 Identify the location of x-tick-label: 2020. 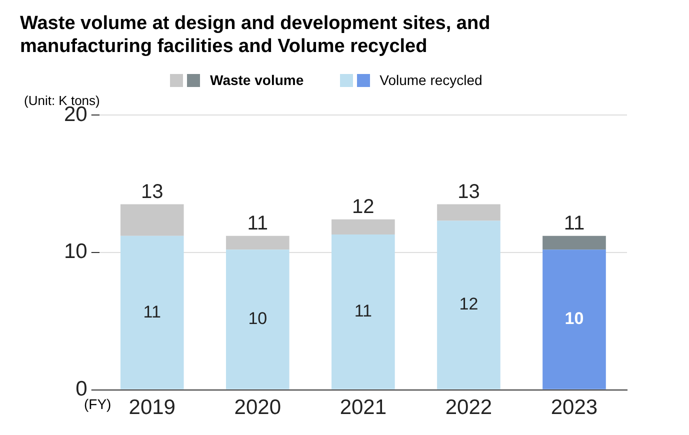
(258, 408).